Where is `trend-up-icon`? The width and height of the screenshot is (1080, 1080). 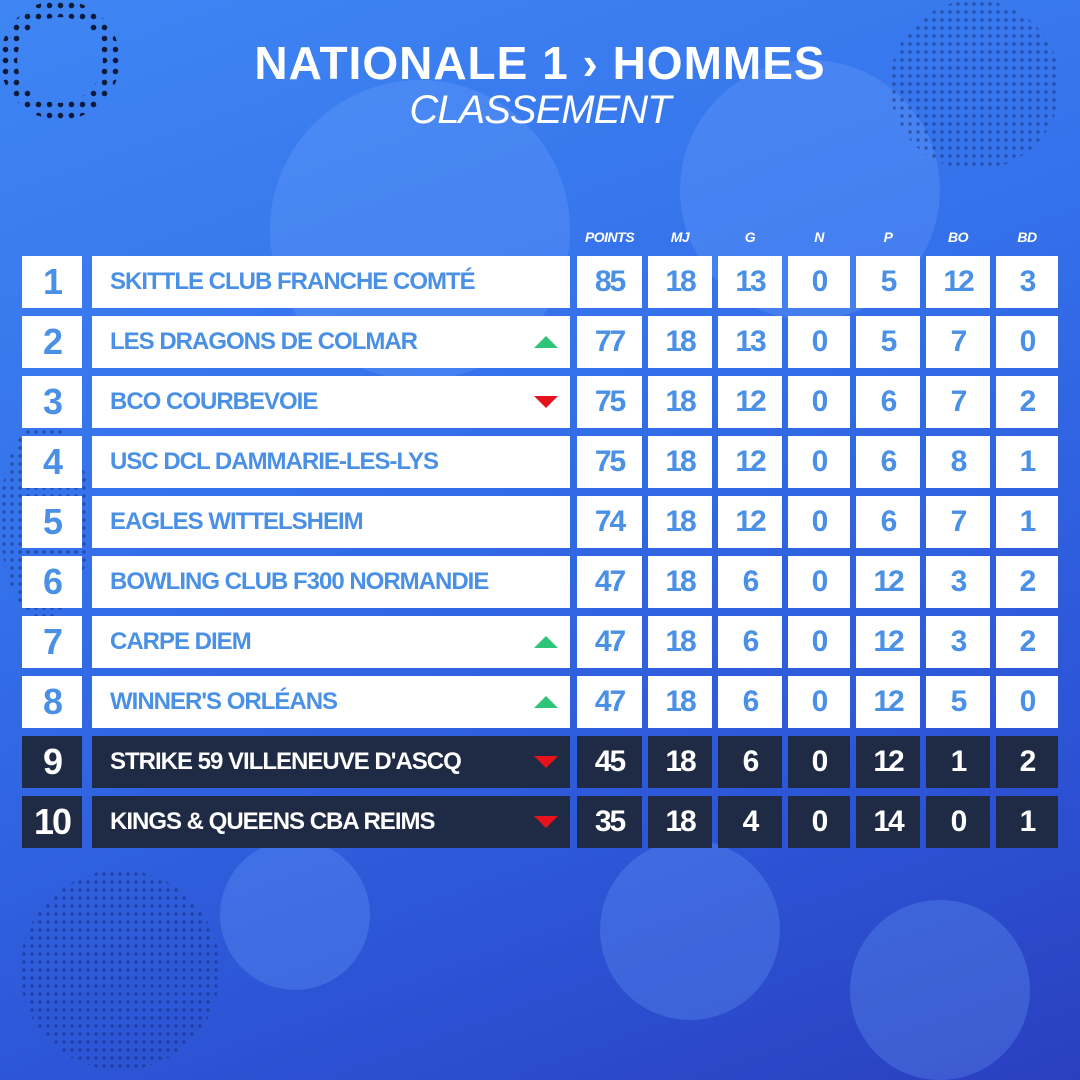
trend-up-icon is located at coordinates (546, 342).